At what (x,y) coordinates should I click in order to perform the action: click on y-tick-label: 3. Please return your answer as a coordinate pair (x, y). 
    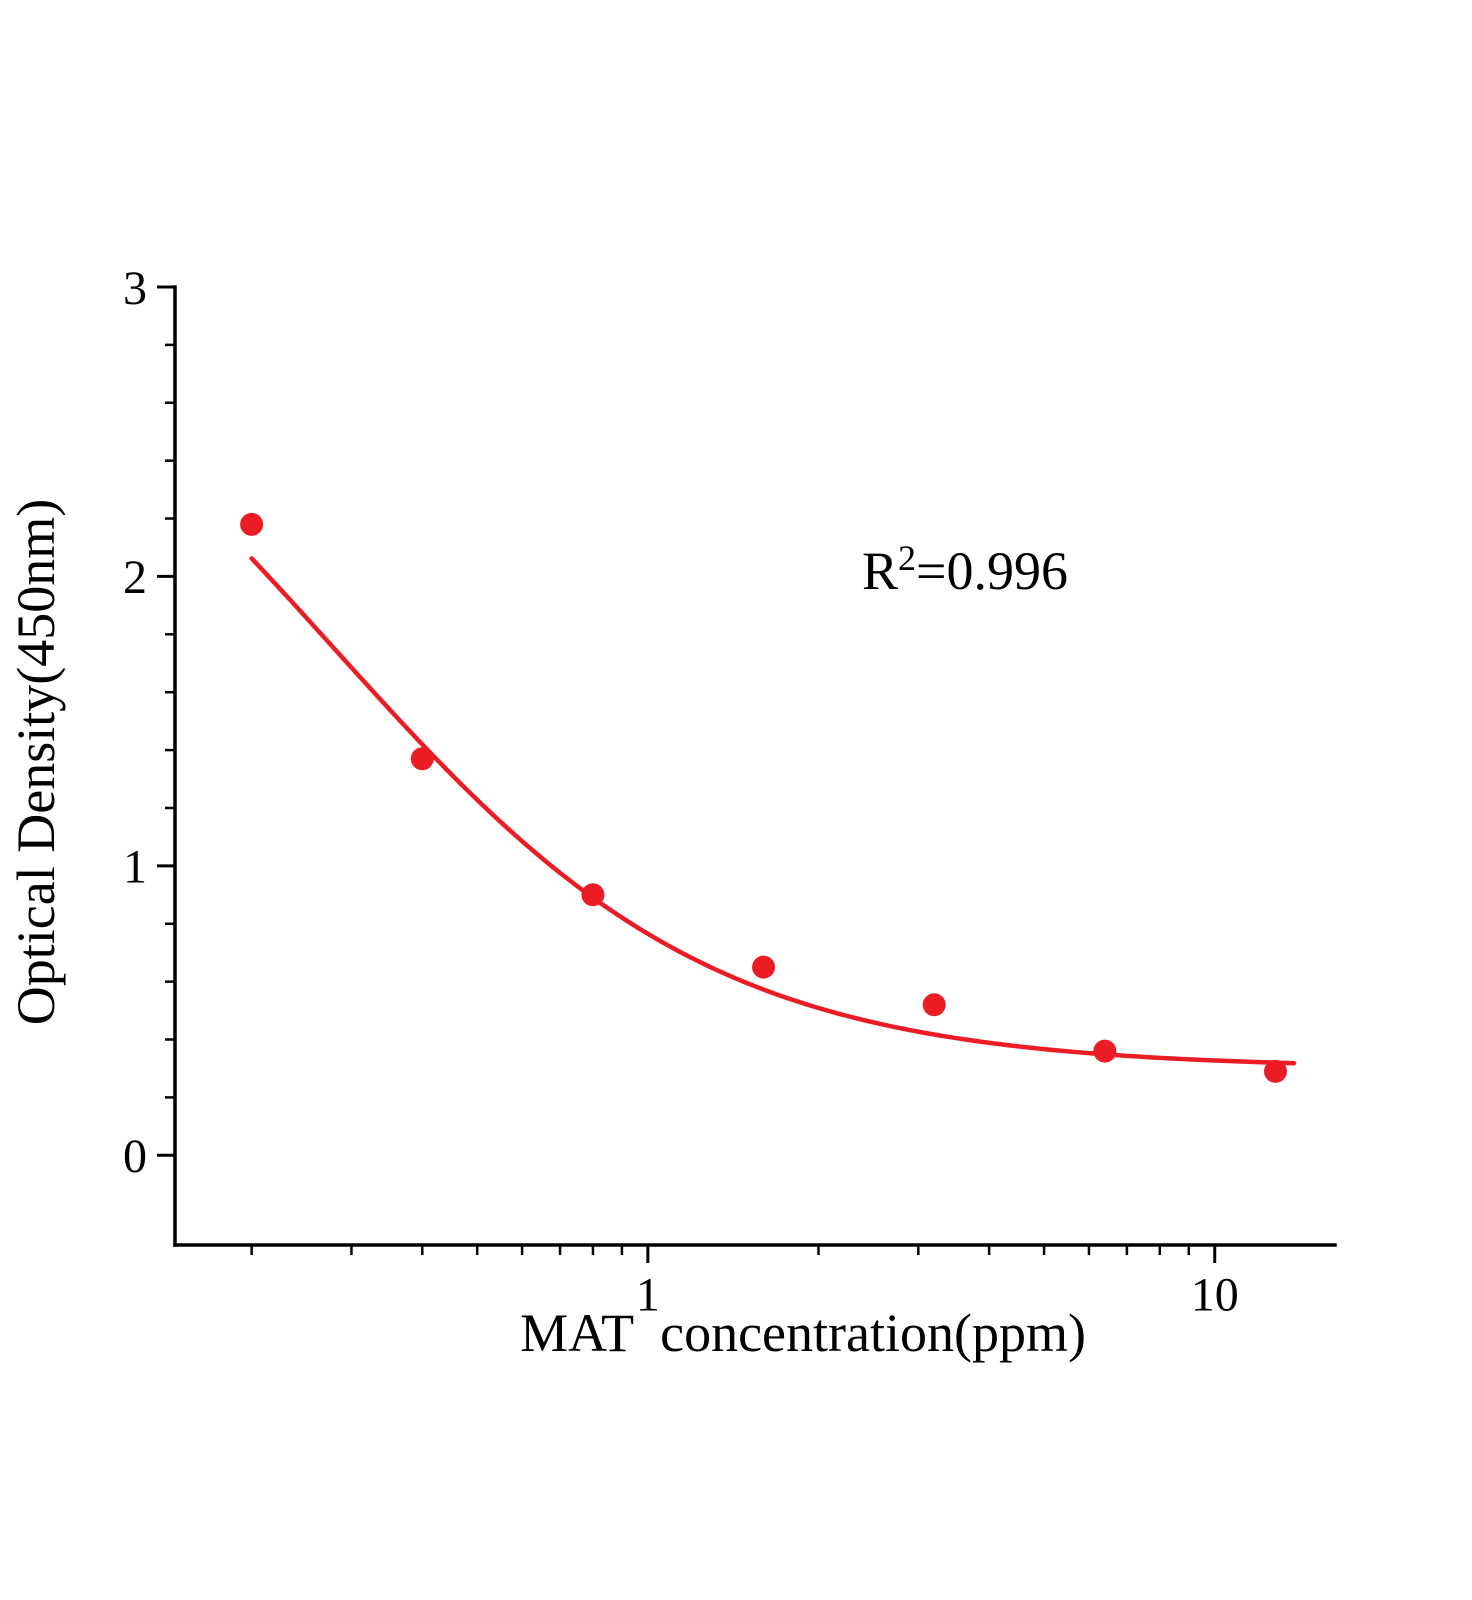
    Looking at the image, I should click on (135, 288).